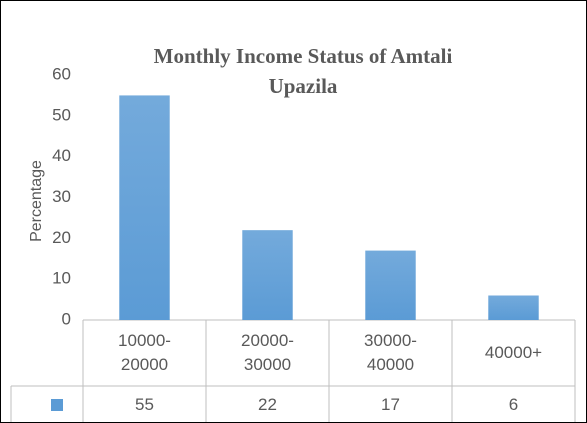  I want to click on x-tick-label: 20000-30000, so click(267, 353).